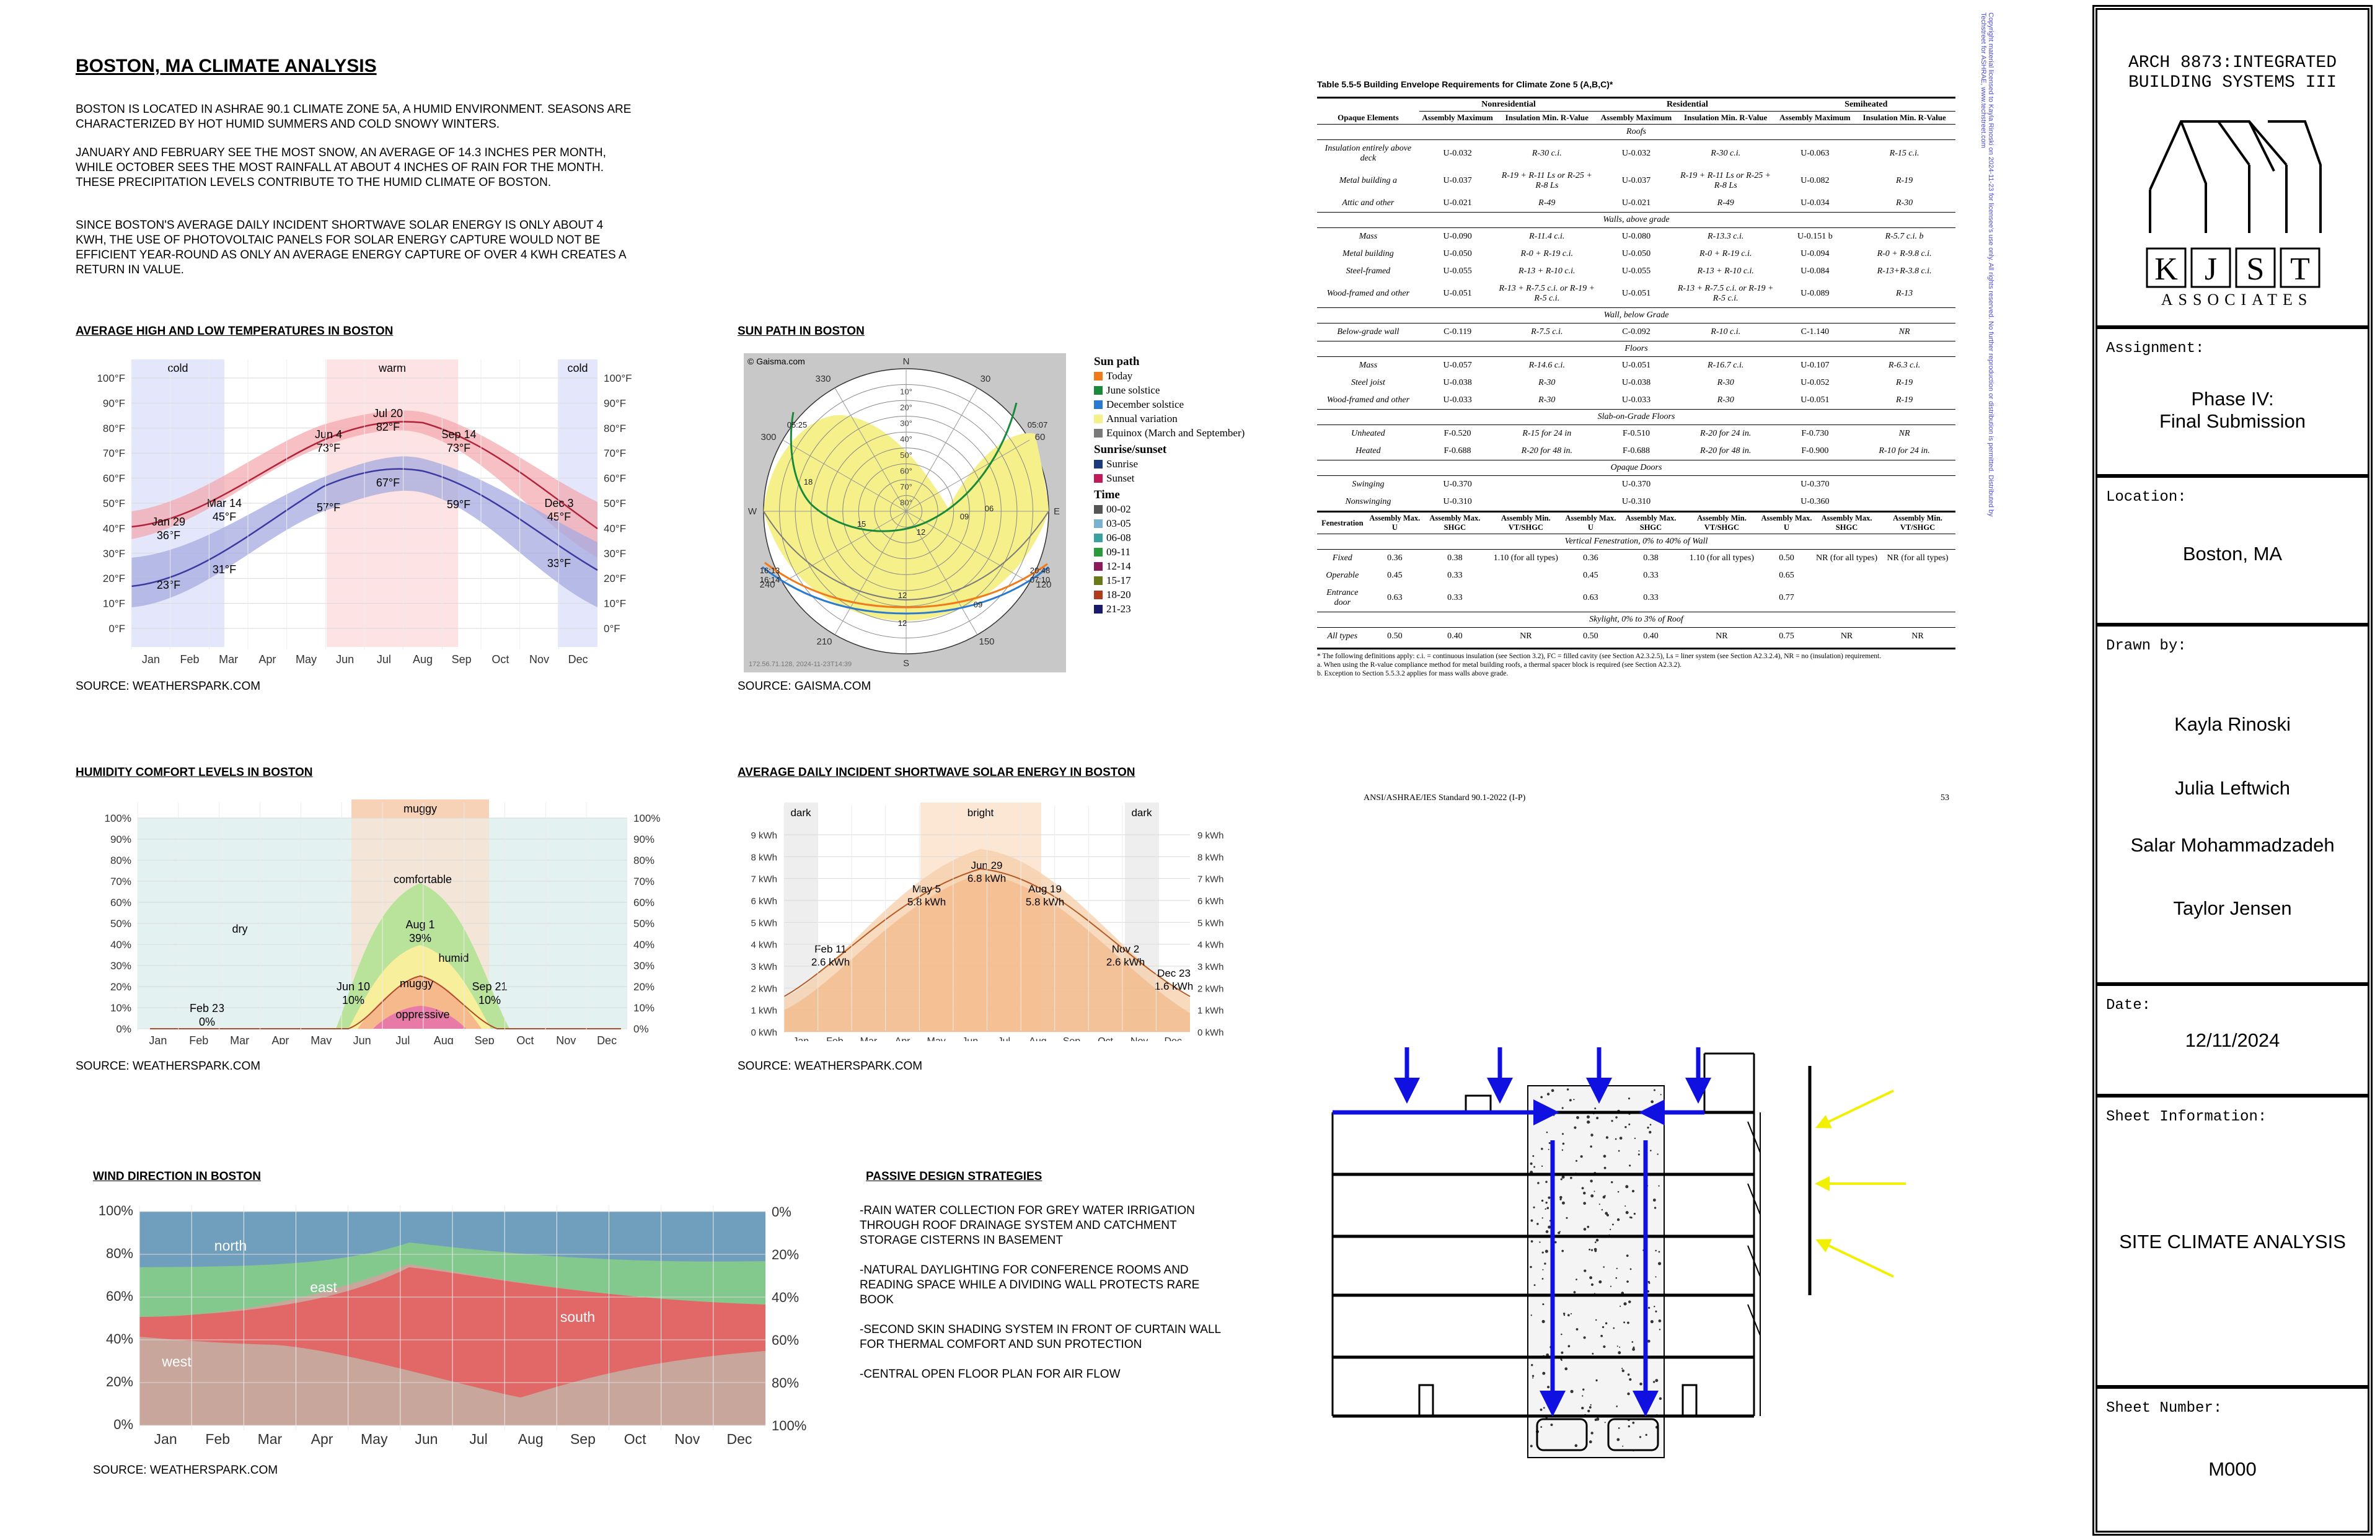 This screenshot has height=1540, width=2380. I want to click on ashrae-cell: Swinging, so click(1368, 484).